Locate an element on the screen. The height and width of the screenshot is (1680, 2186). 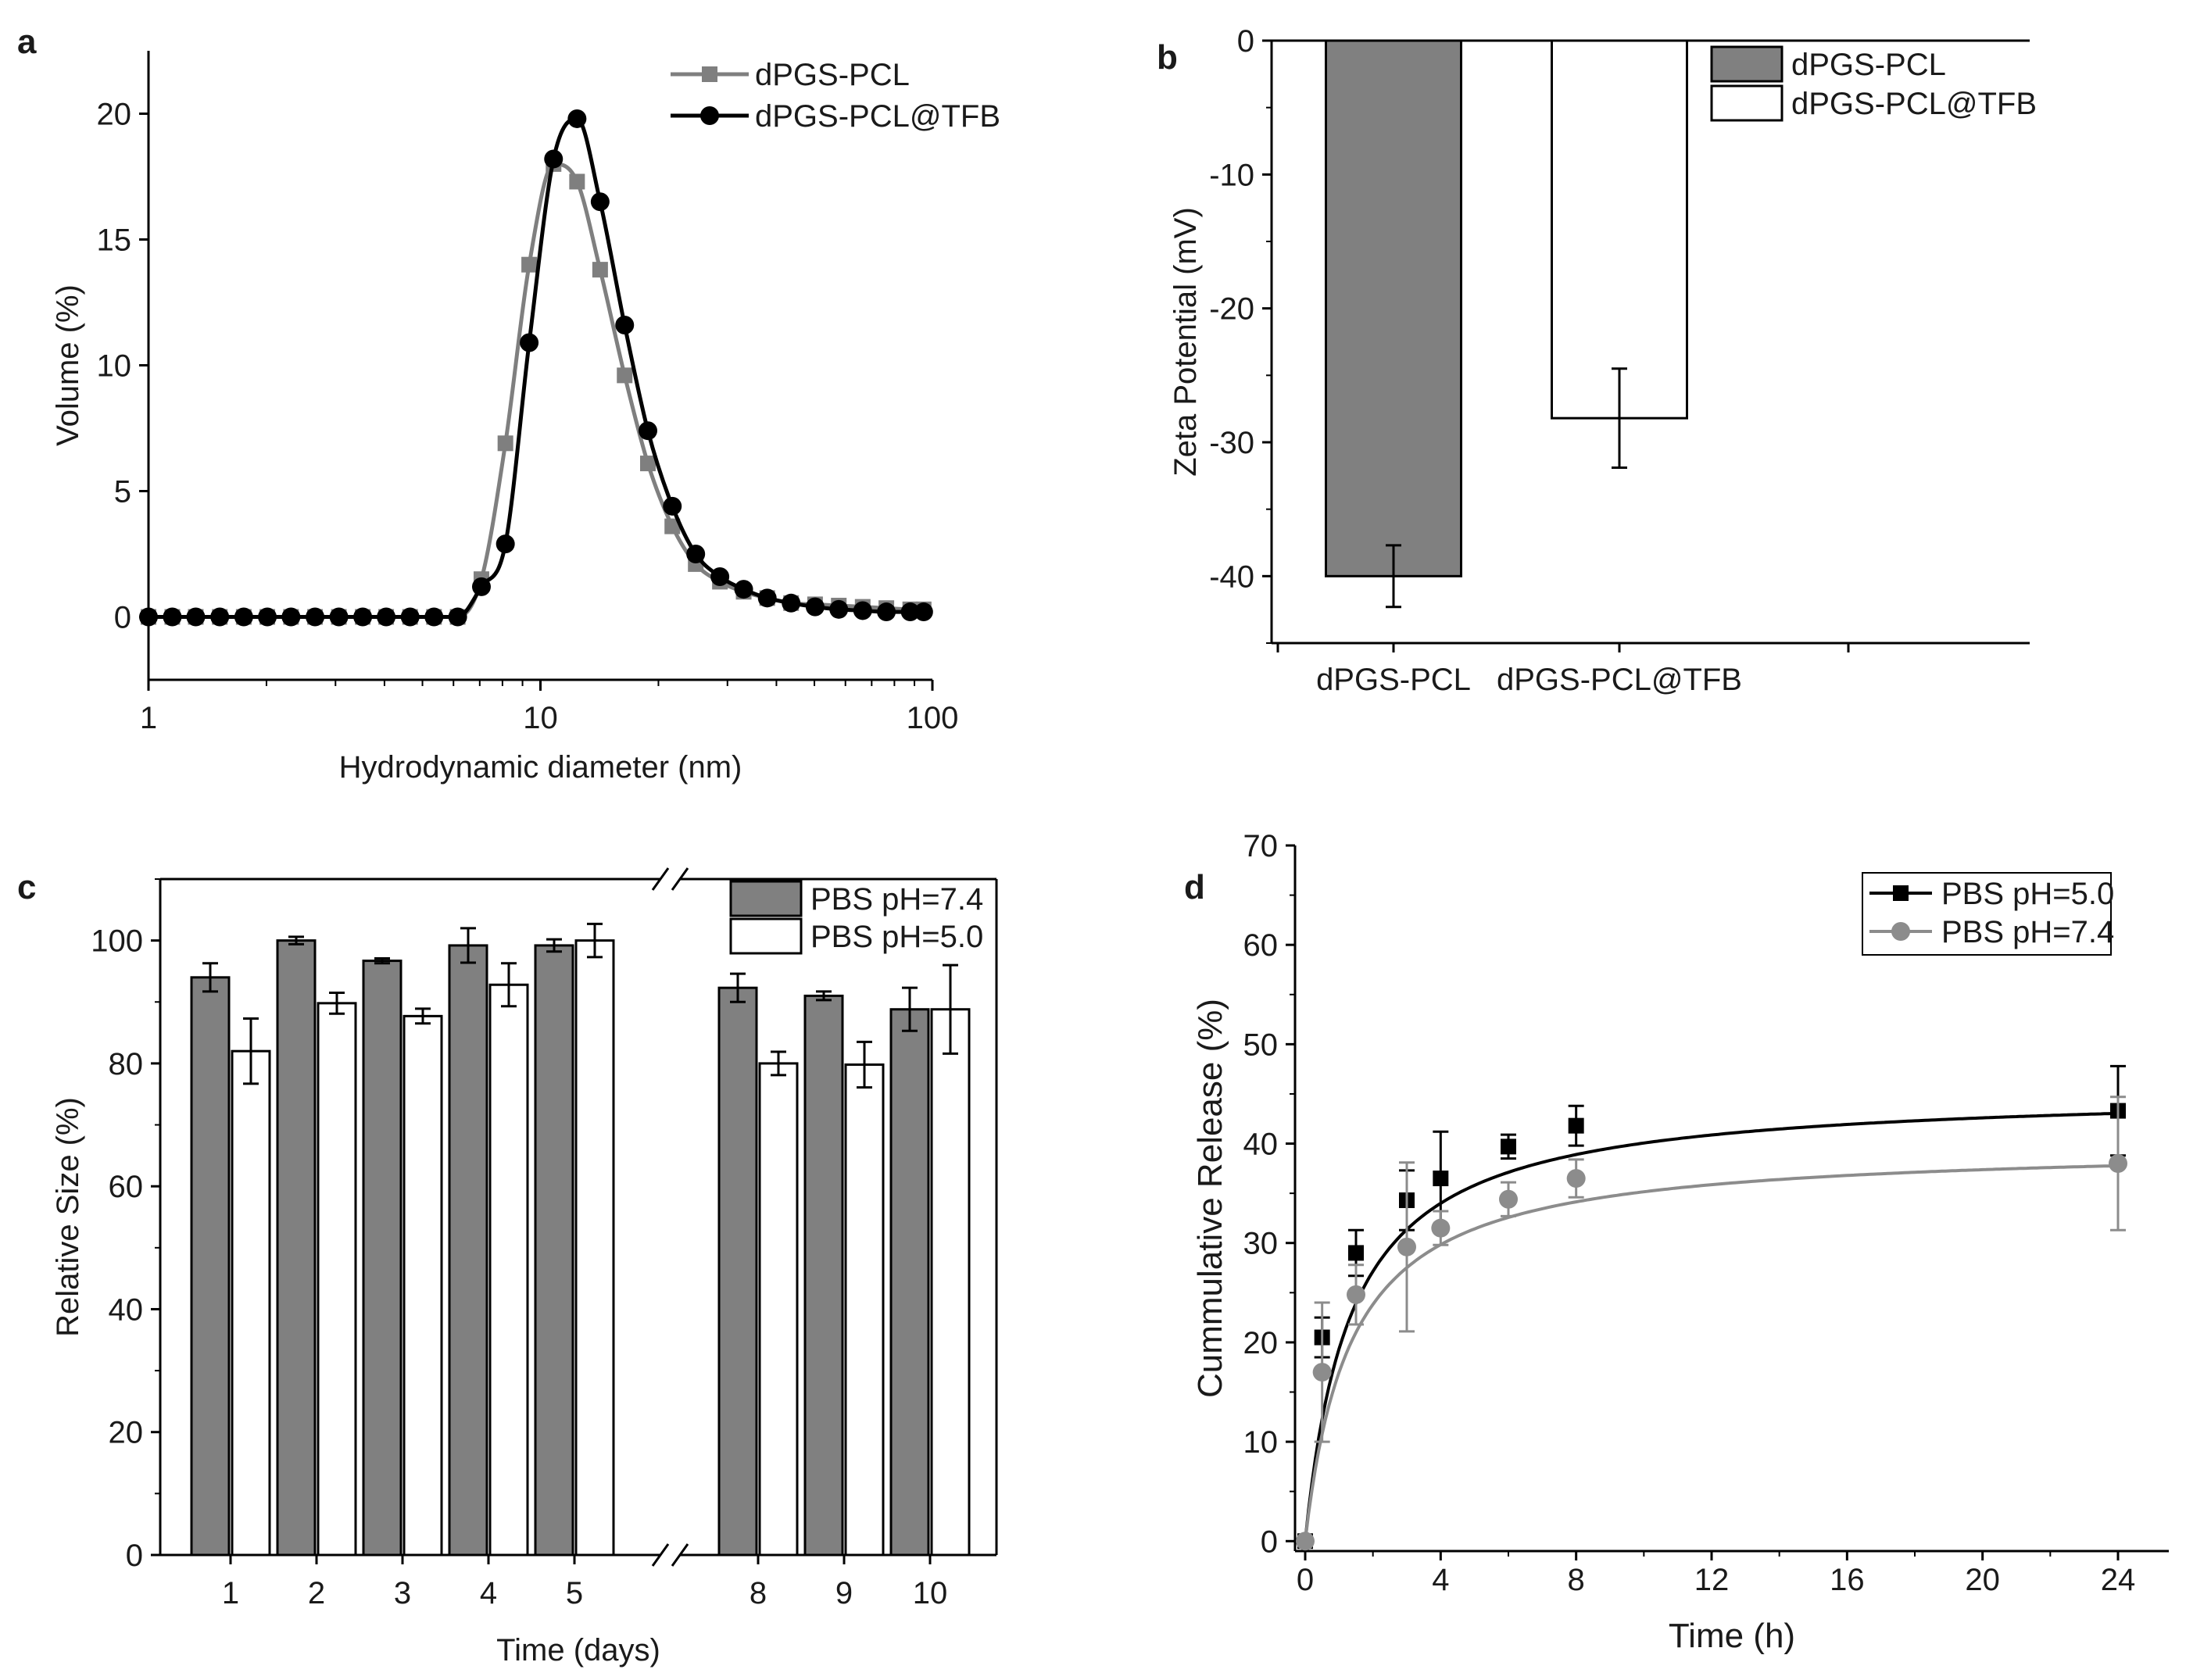
bar-dpgs-pcl@tfb is located at coordinates (1619, 229).